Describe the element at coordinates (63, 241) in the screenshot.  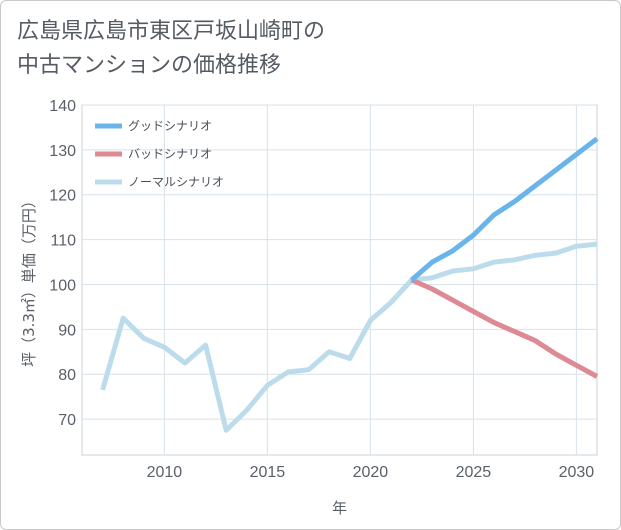
I see `y-tick-label: 110` at that location.